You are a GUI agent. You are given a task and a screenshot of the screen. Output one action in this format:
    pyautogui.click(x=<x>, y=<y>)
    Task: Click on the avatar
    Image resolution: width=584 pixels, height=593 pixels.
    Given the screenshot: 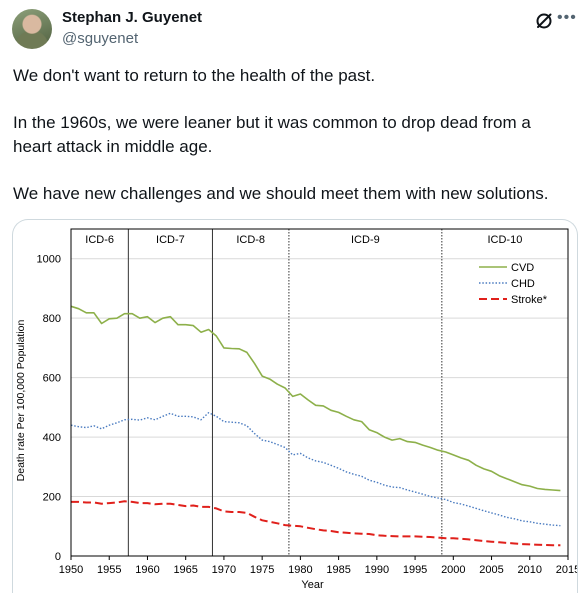 What is the action you would take?
    pyautogui.click(x=32, y=29)
    